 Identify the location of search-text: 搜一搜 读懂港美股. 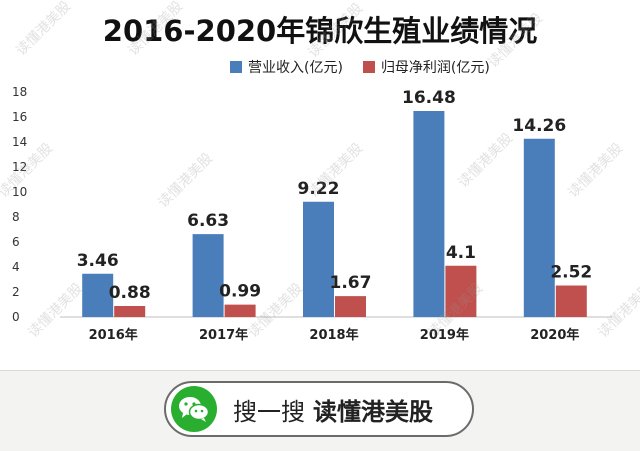
(333, 409).